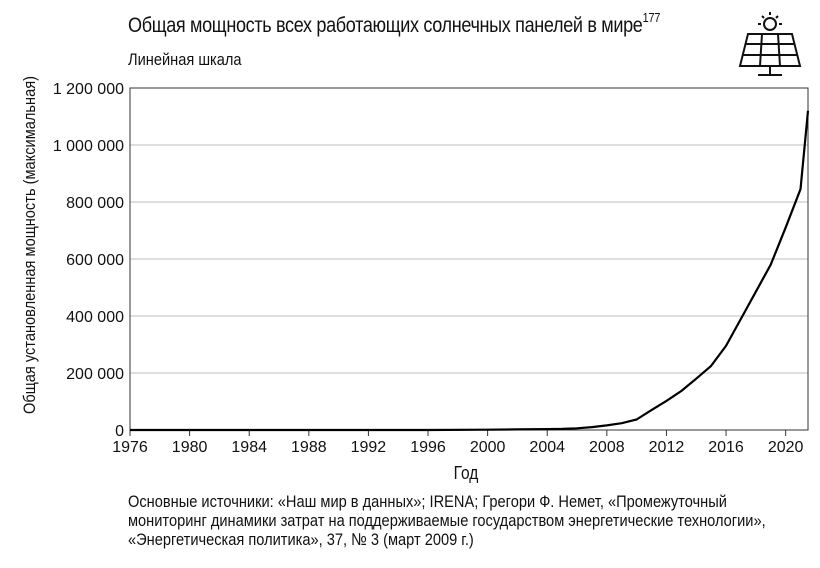  What do you see at coordinates (130, 447) in the screenshot?
I see `x-tick-label: 1976` at bounding box center [130, 447].